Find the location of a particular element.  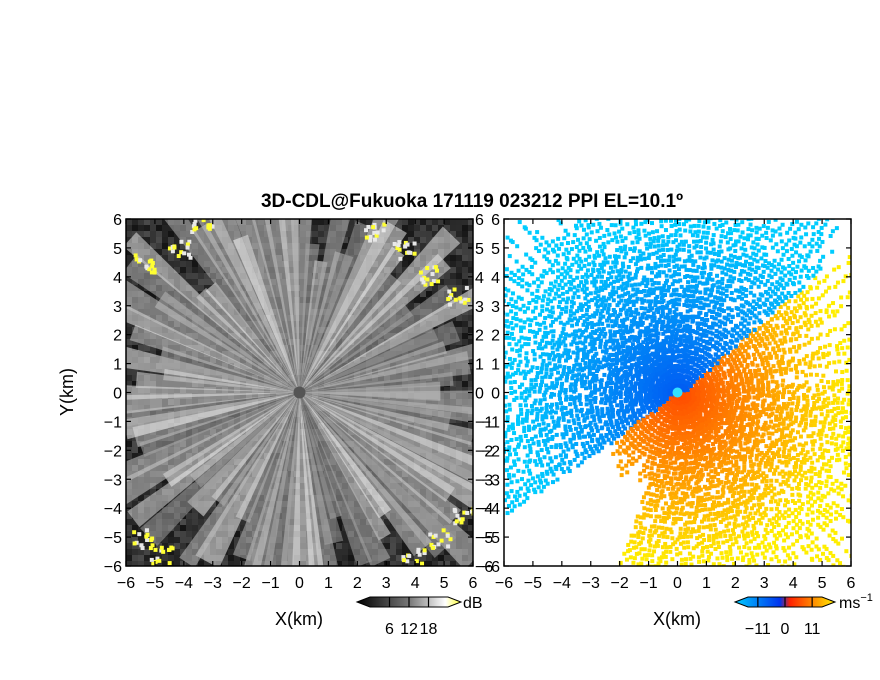

x-tick-label: −3 is located at coordinates (213, 583).